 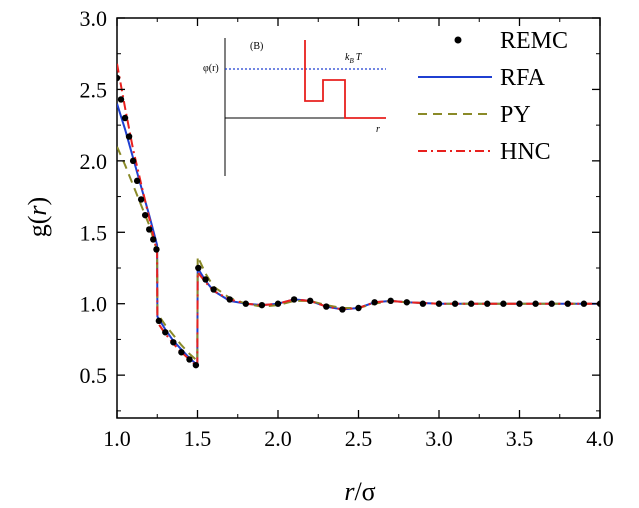 I want to click on inset-level-label-k: k, so click(x=347, y=57).